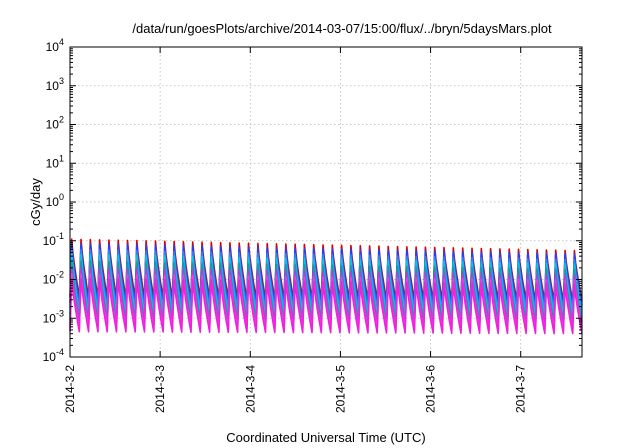 This screenshot has width=640, height=448. Describe the element at coordinates (70, 389) in the screenshot. I see `x-tick-label: 2014-3-2` at that location.